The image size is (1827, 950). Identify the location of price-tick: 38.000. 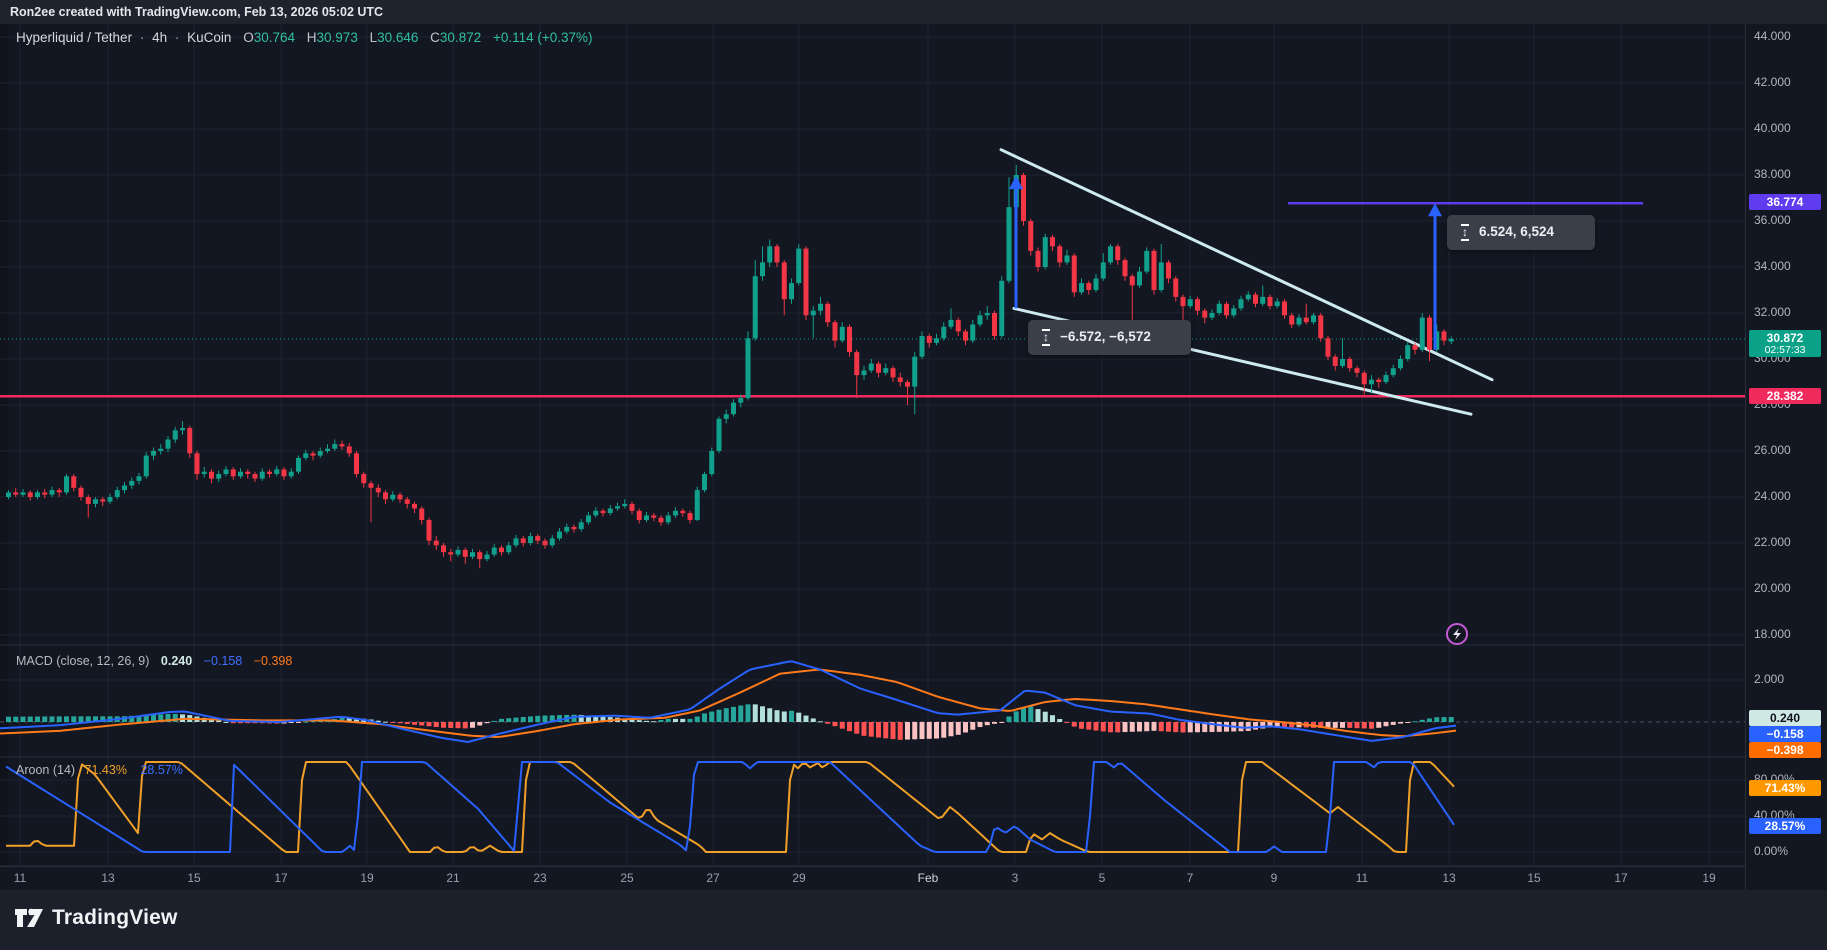
(1772, 174).